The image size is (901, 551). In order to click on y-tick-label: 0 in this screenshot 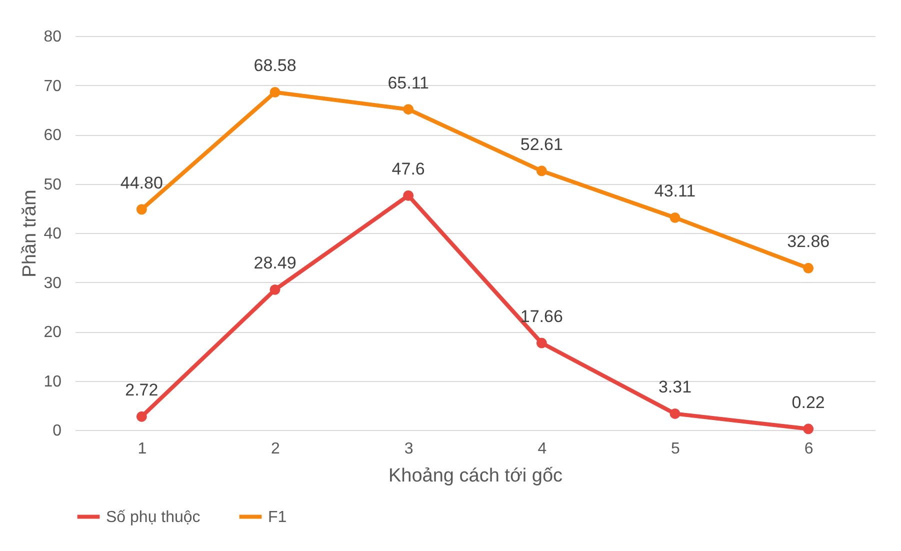, I will do `click(57, 431)`.